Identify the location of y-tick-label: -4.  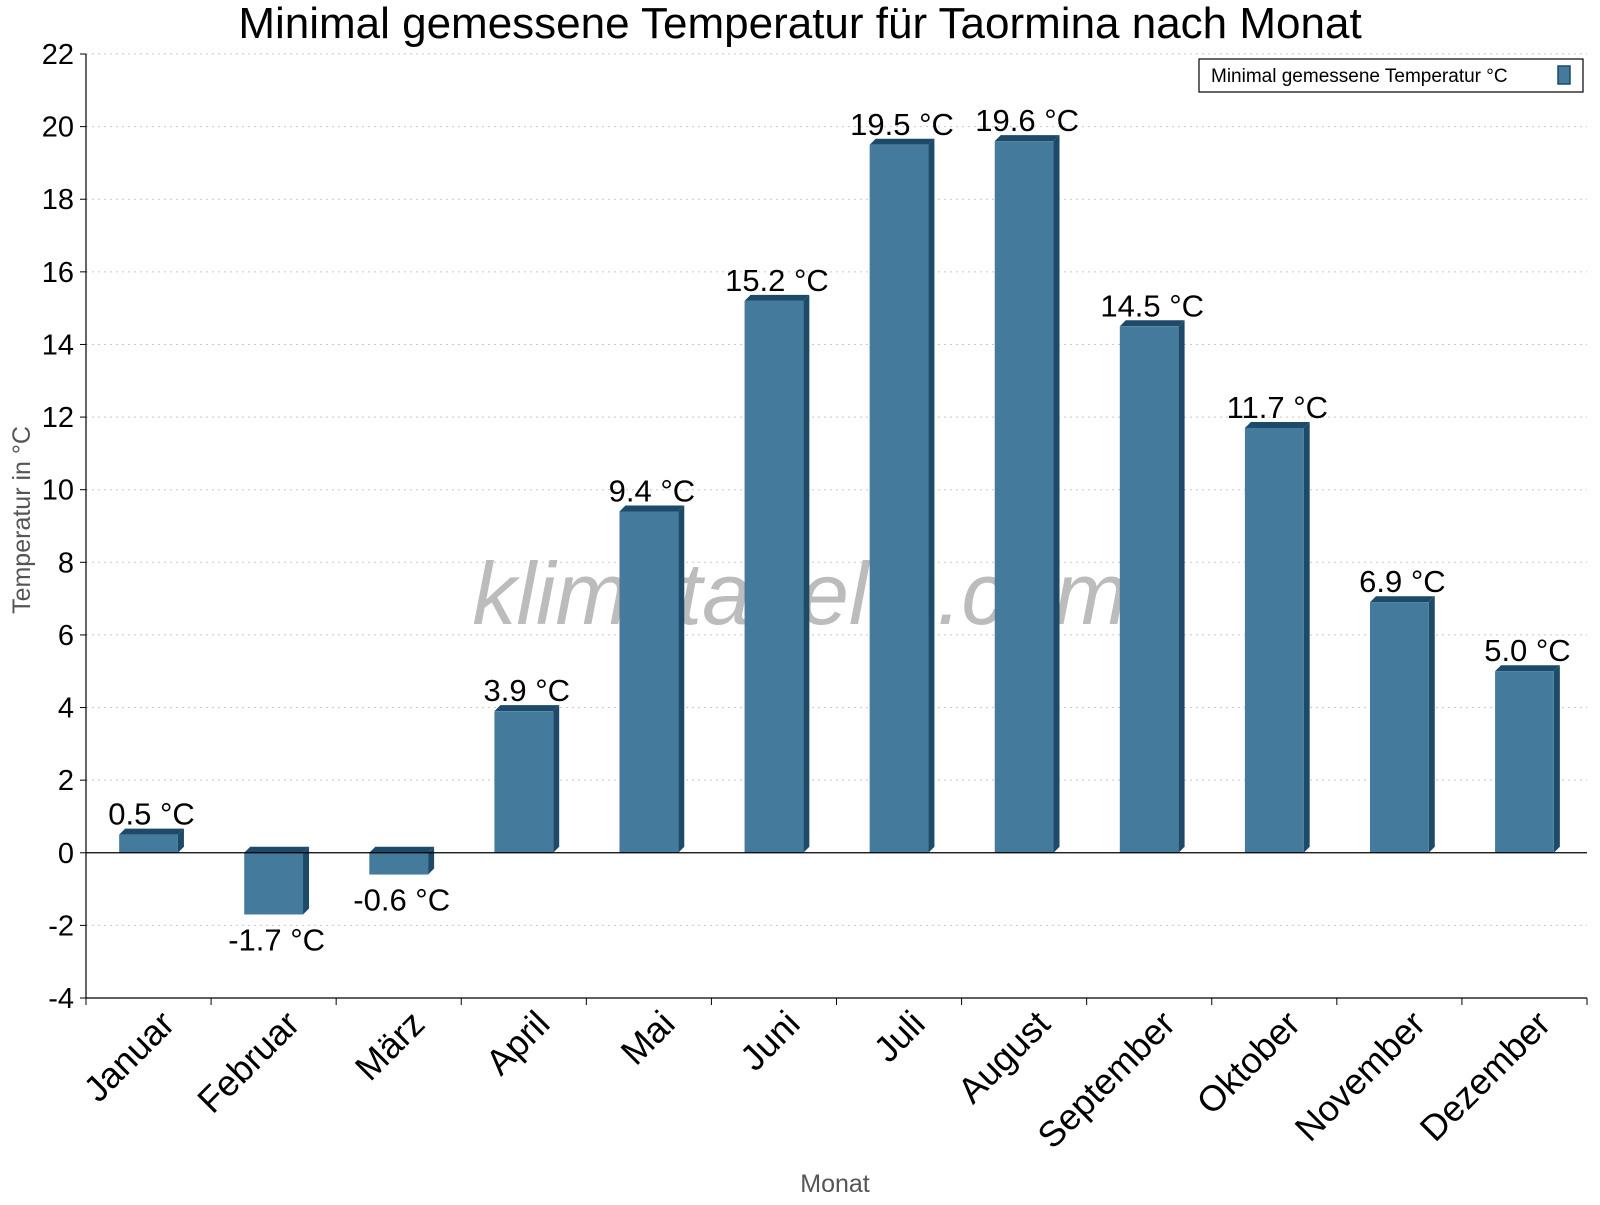
(61, 999).